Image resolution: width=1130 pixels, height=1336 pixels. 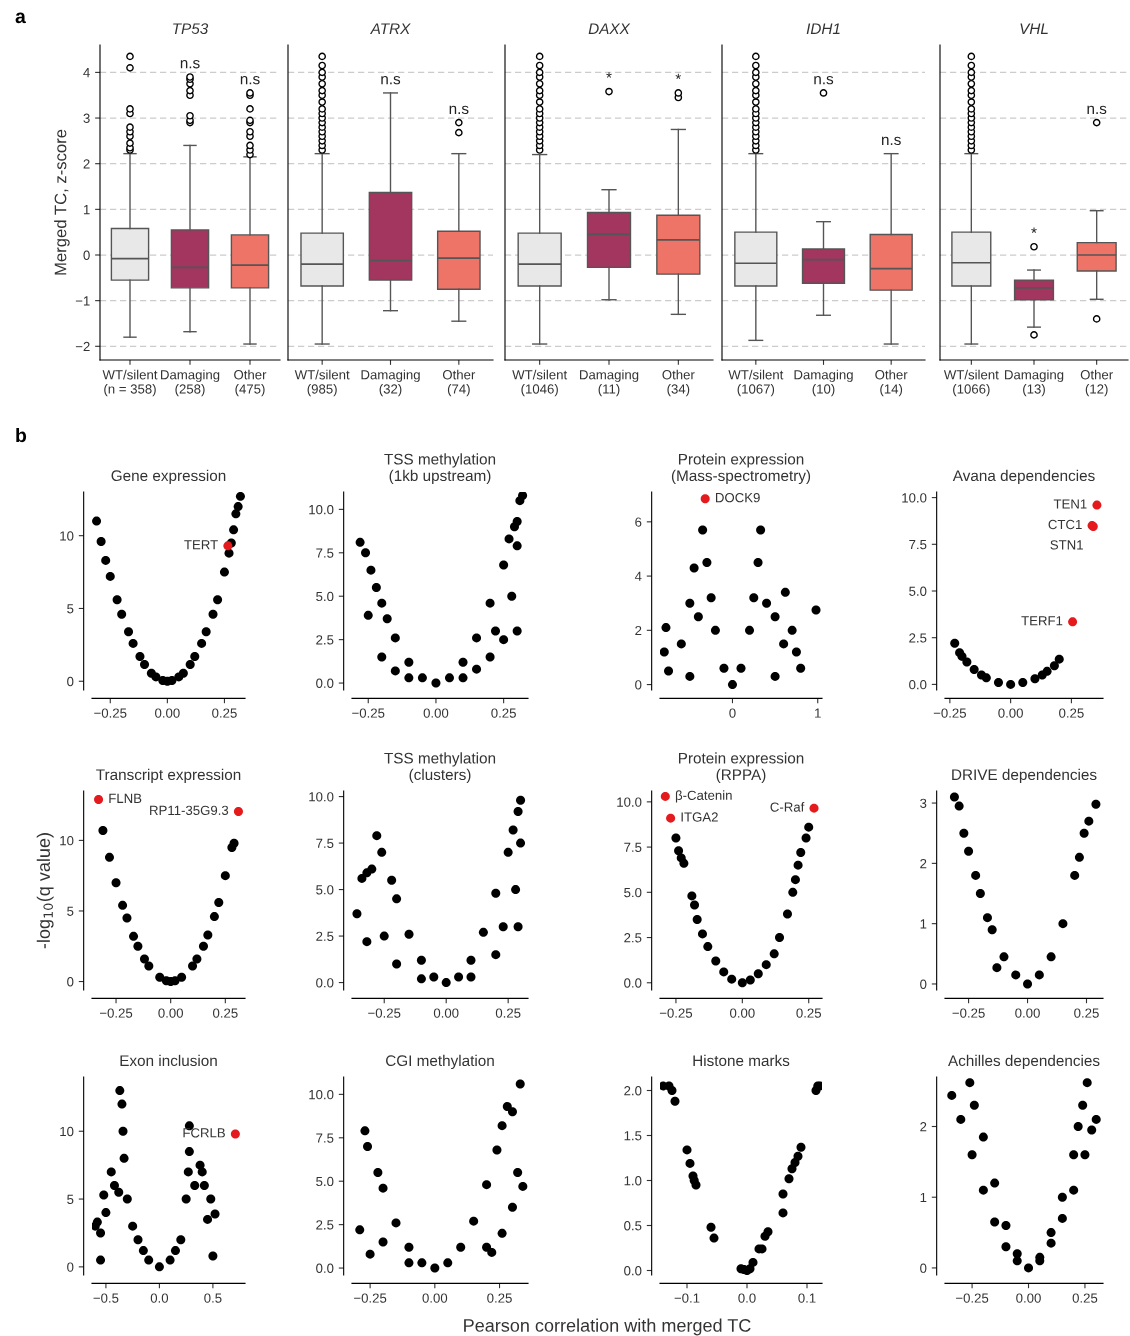 I want to click on annotation: FLNB, so click(x=125, y=798).